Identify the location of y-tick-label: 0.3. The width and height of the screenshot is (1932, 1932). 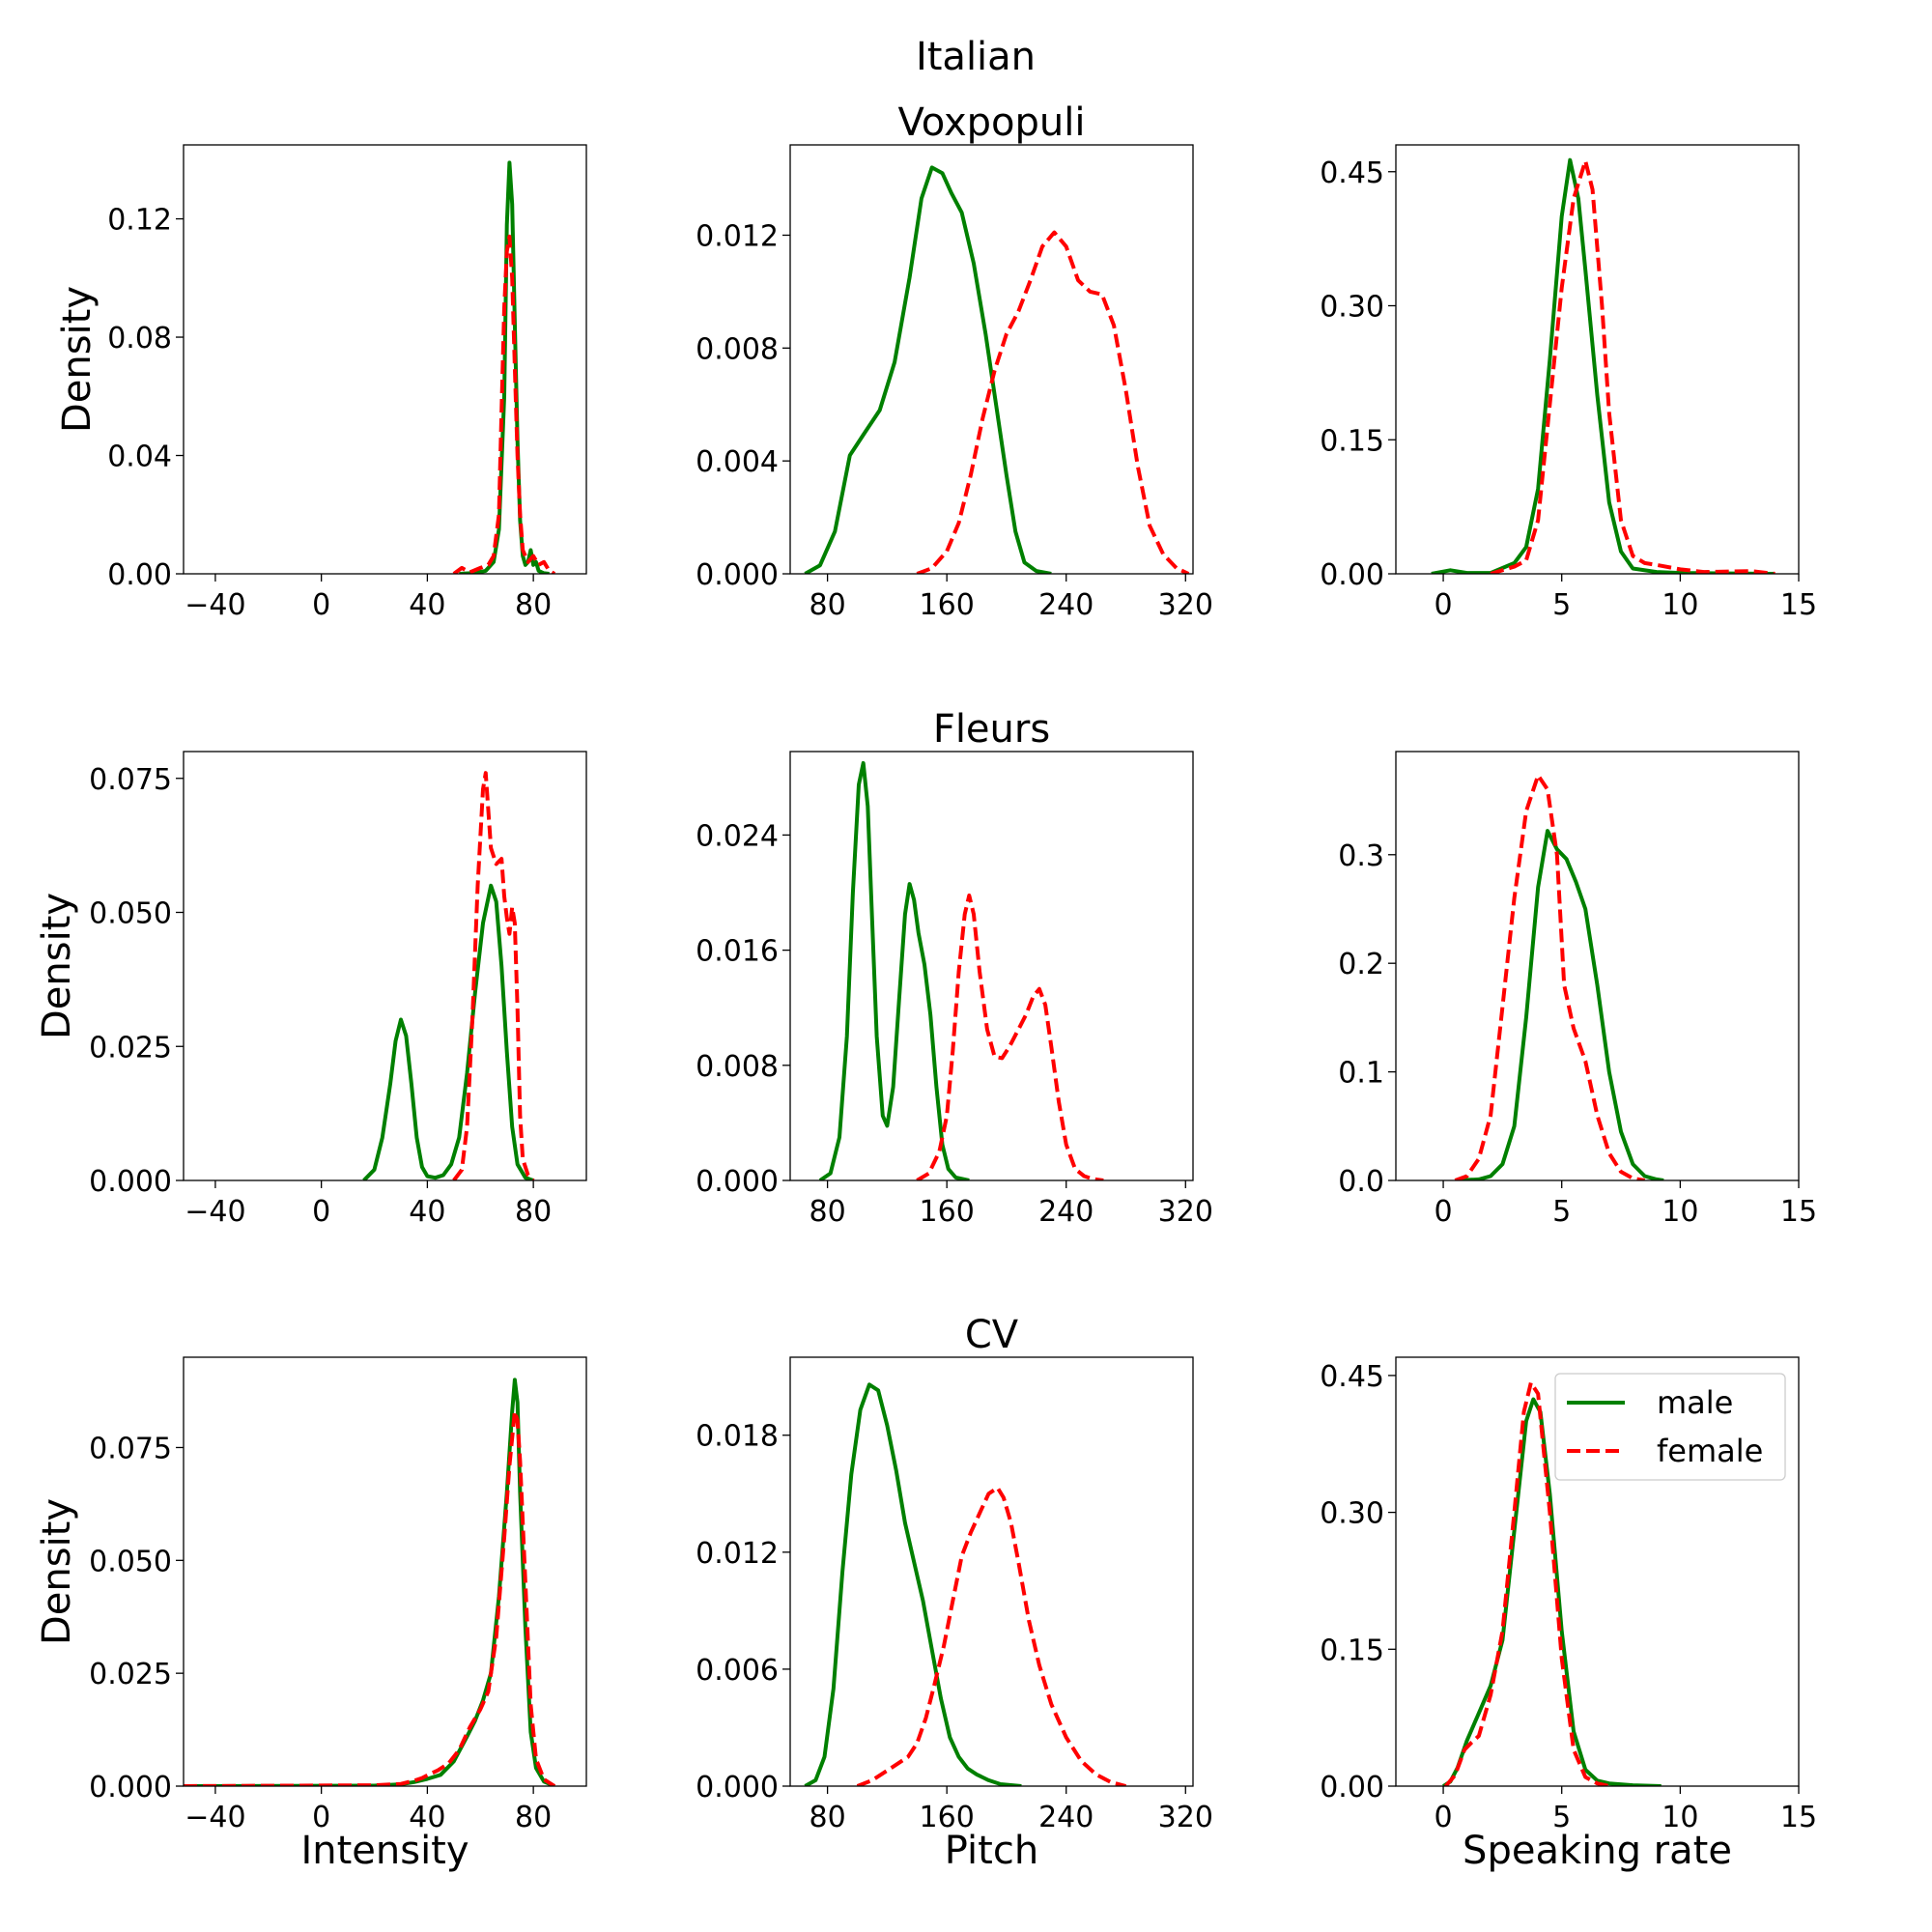
(1361, 856).